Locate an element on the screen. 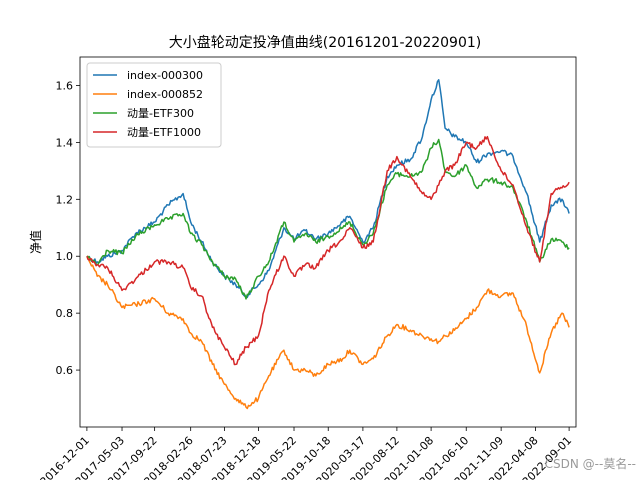 The height and width of the screenshot is (480, 640). legend-label: index-000852 is located at coordinates (165, 94).